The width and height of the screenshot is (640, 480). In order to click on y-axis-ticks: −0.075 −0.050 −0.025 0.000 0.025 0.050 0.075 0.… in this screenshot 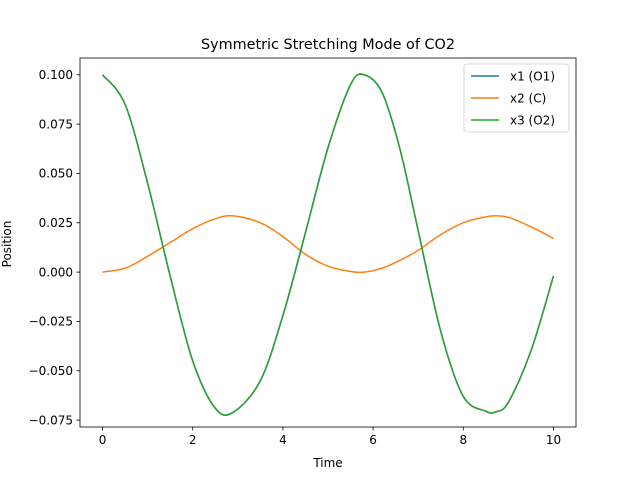, I will do `click(54, 247)`.